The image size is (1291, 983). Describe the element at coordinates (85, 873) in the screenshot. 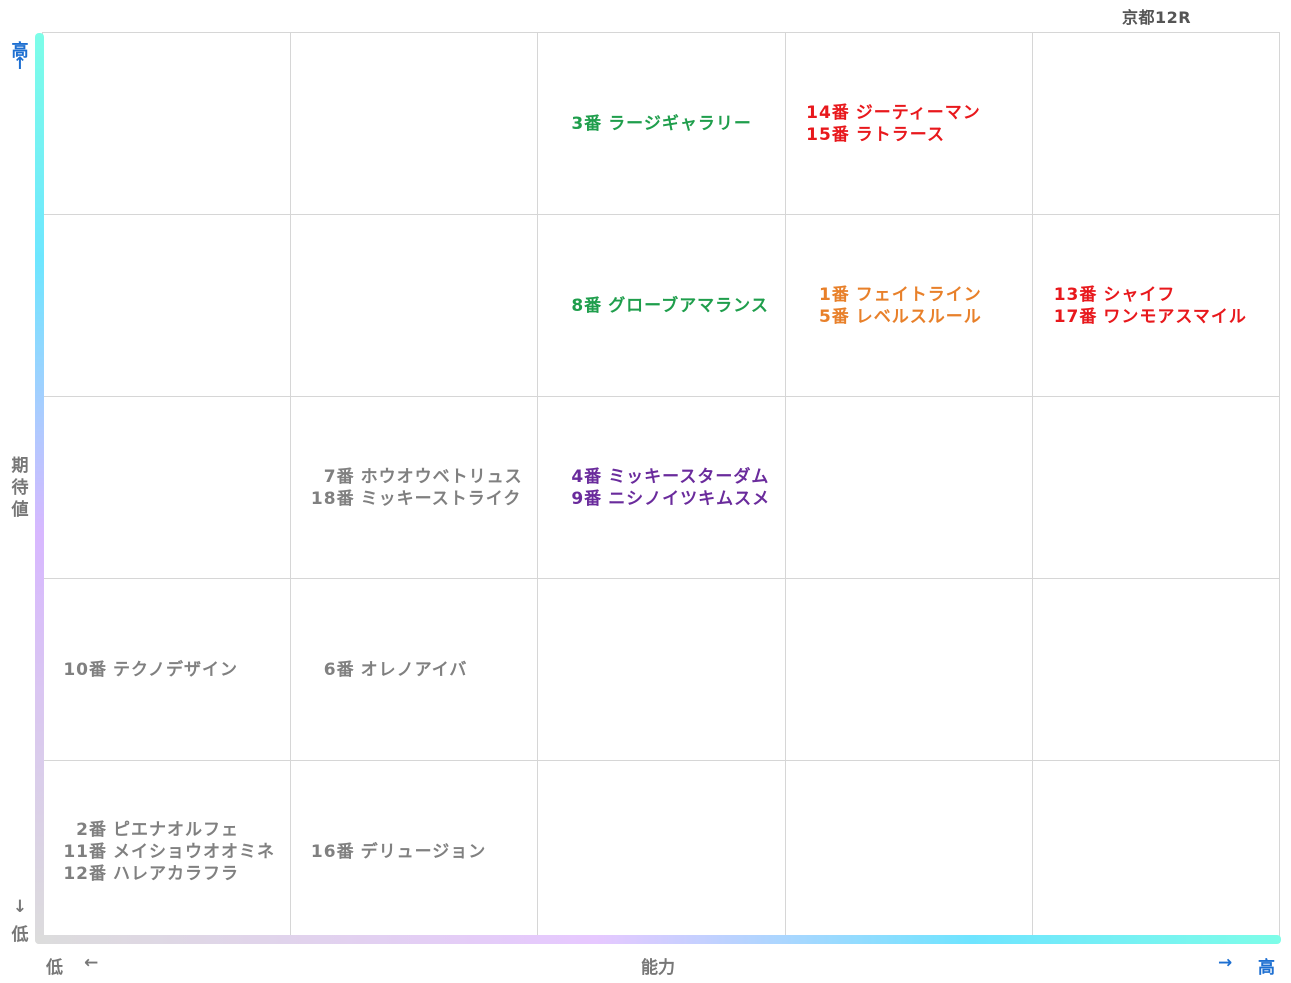

I see `horse-number: 12番` at that location.